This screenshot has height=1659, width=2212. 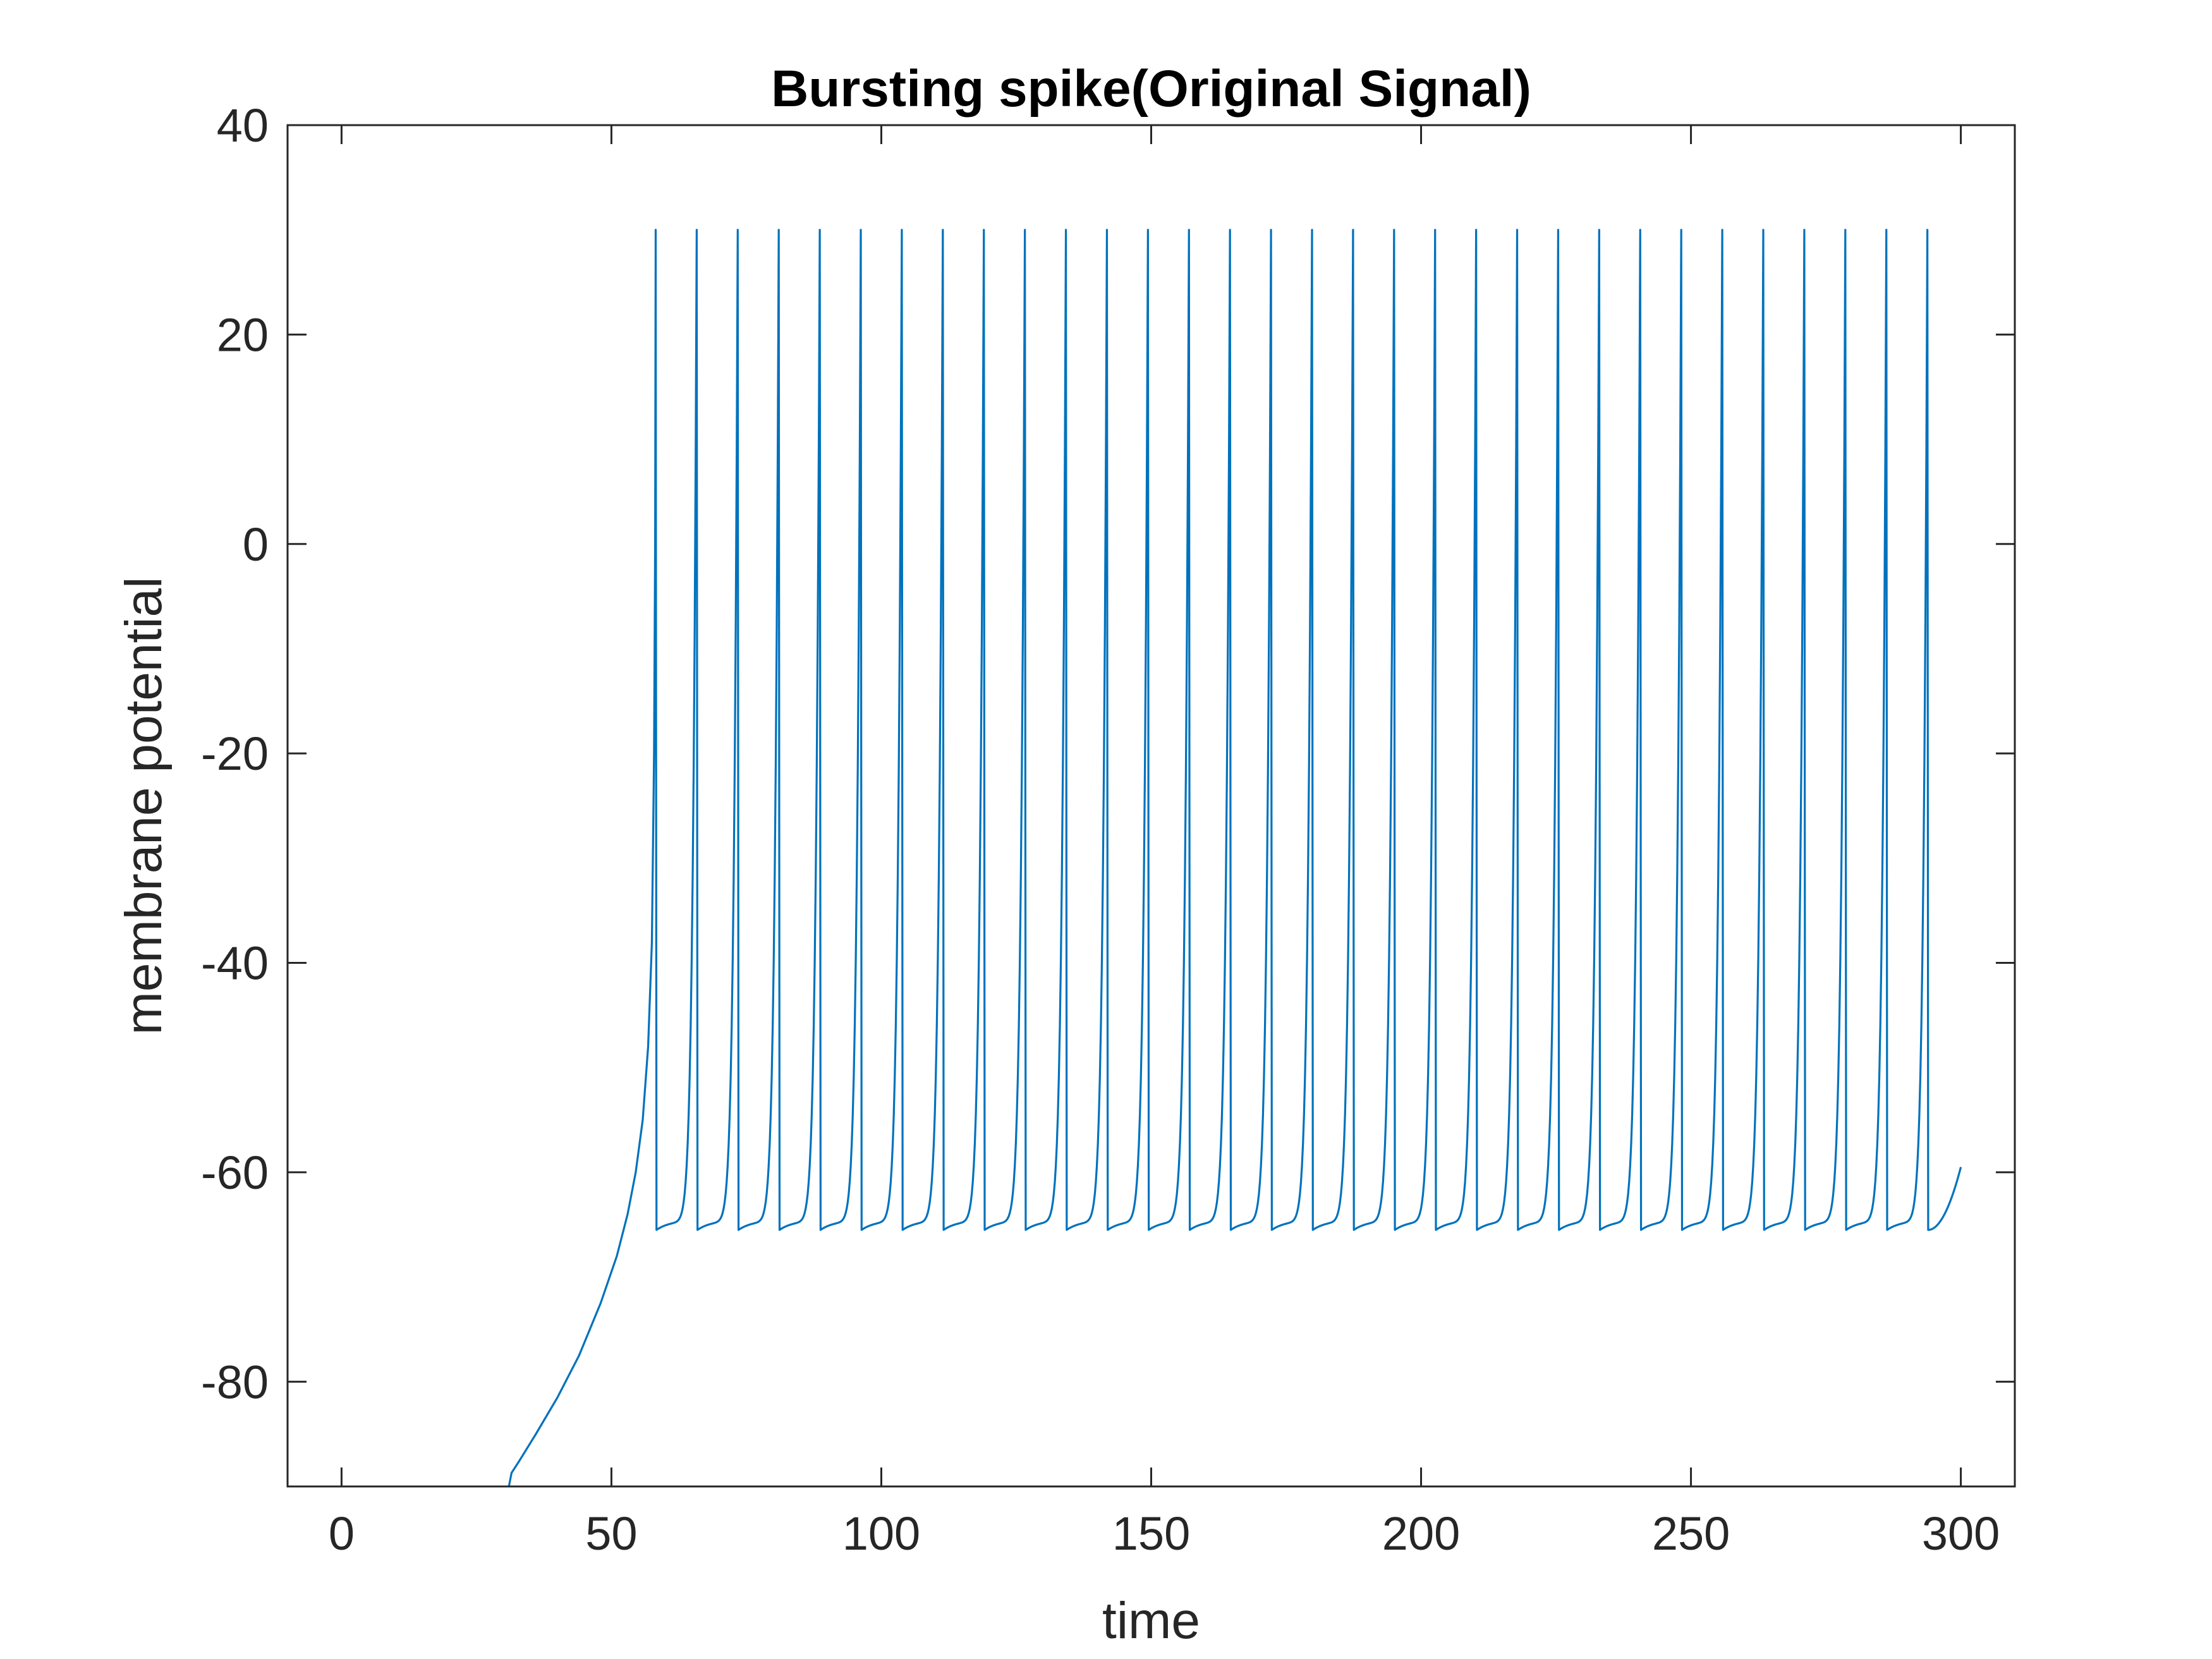 What do you see at coordinates (235, 753) in the screenshot?
I see `y-tick-label: -20` at bounding box center [235, 753].